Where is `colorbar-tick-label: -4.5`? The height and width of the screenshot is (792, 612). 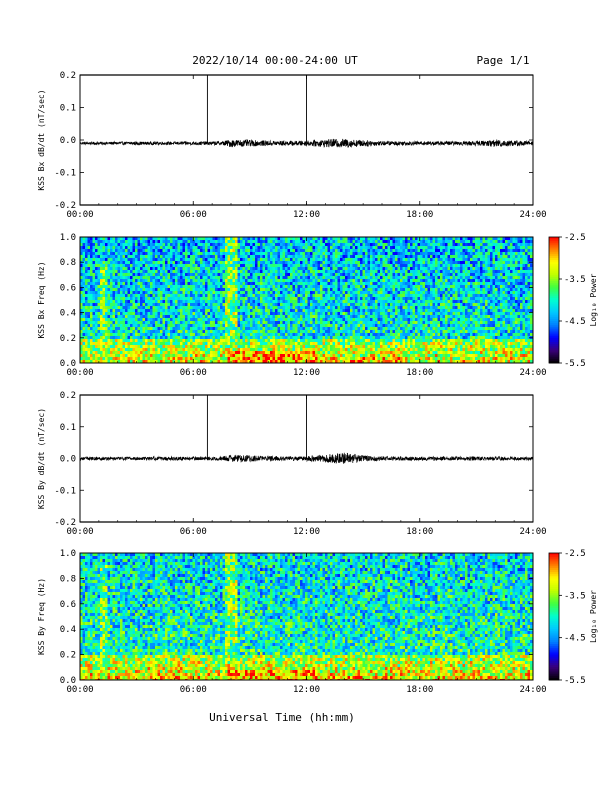
colorbar-tick-label: -4.5 is located at coordinates (575, 322).